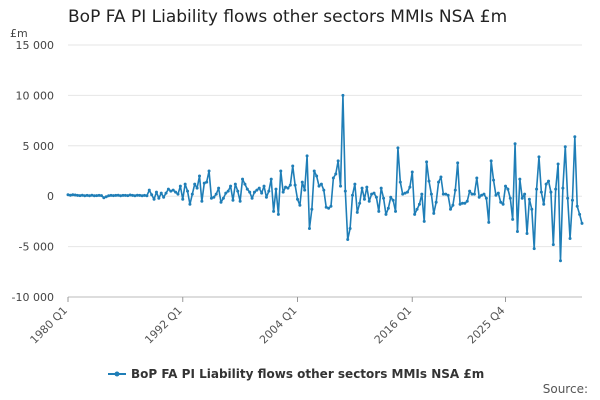 The image size is (600, 400). What do you see at coordinates (486, 325) in the screenshot?
I see `x-tick-label: 2025 Q4` at bounding box center [486, 325].